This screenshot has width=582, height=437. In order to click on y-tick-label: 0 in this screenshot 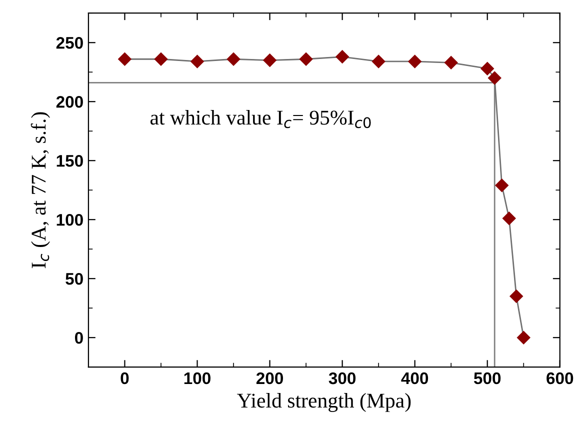, I will do `click(78, 338)`.